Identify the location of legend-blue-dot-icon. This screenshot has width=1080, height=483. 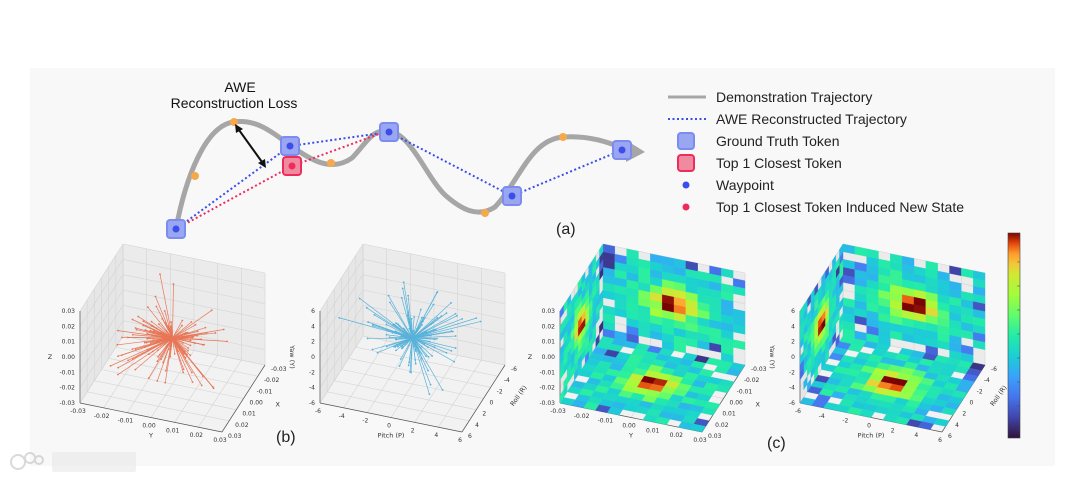
(686, 185).